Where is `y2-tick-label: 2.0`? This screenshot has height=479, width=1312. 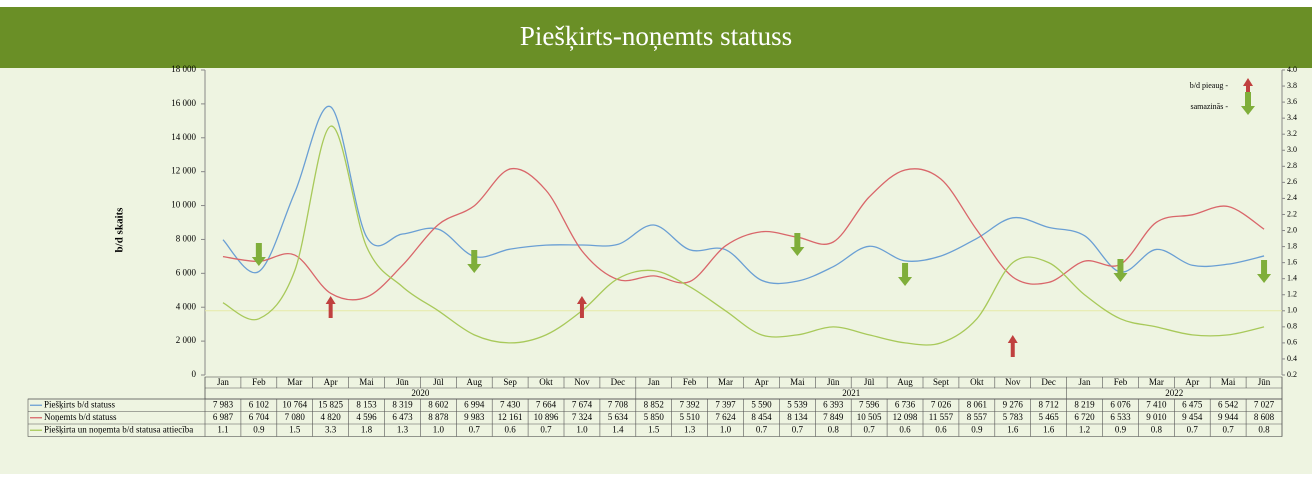
y2-tick-label: 2.0 is located at coordinates (1292, 229).